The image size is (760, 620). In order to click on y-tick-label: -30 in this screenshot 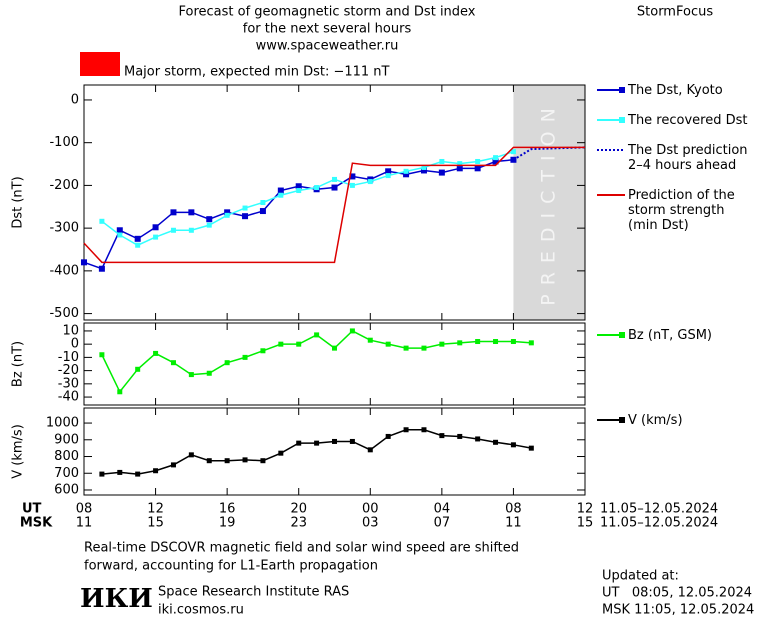, I will do `click(68, 383)`.